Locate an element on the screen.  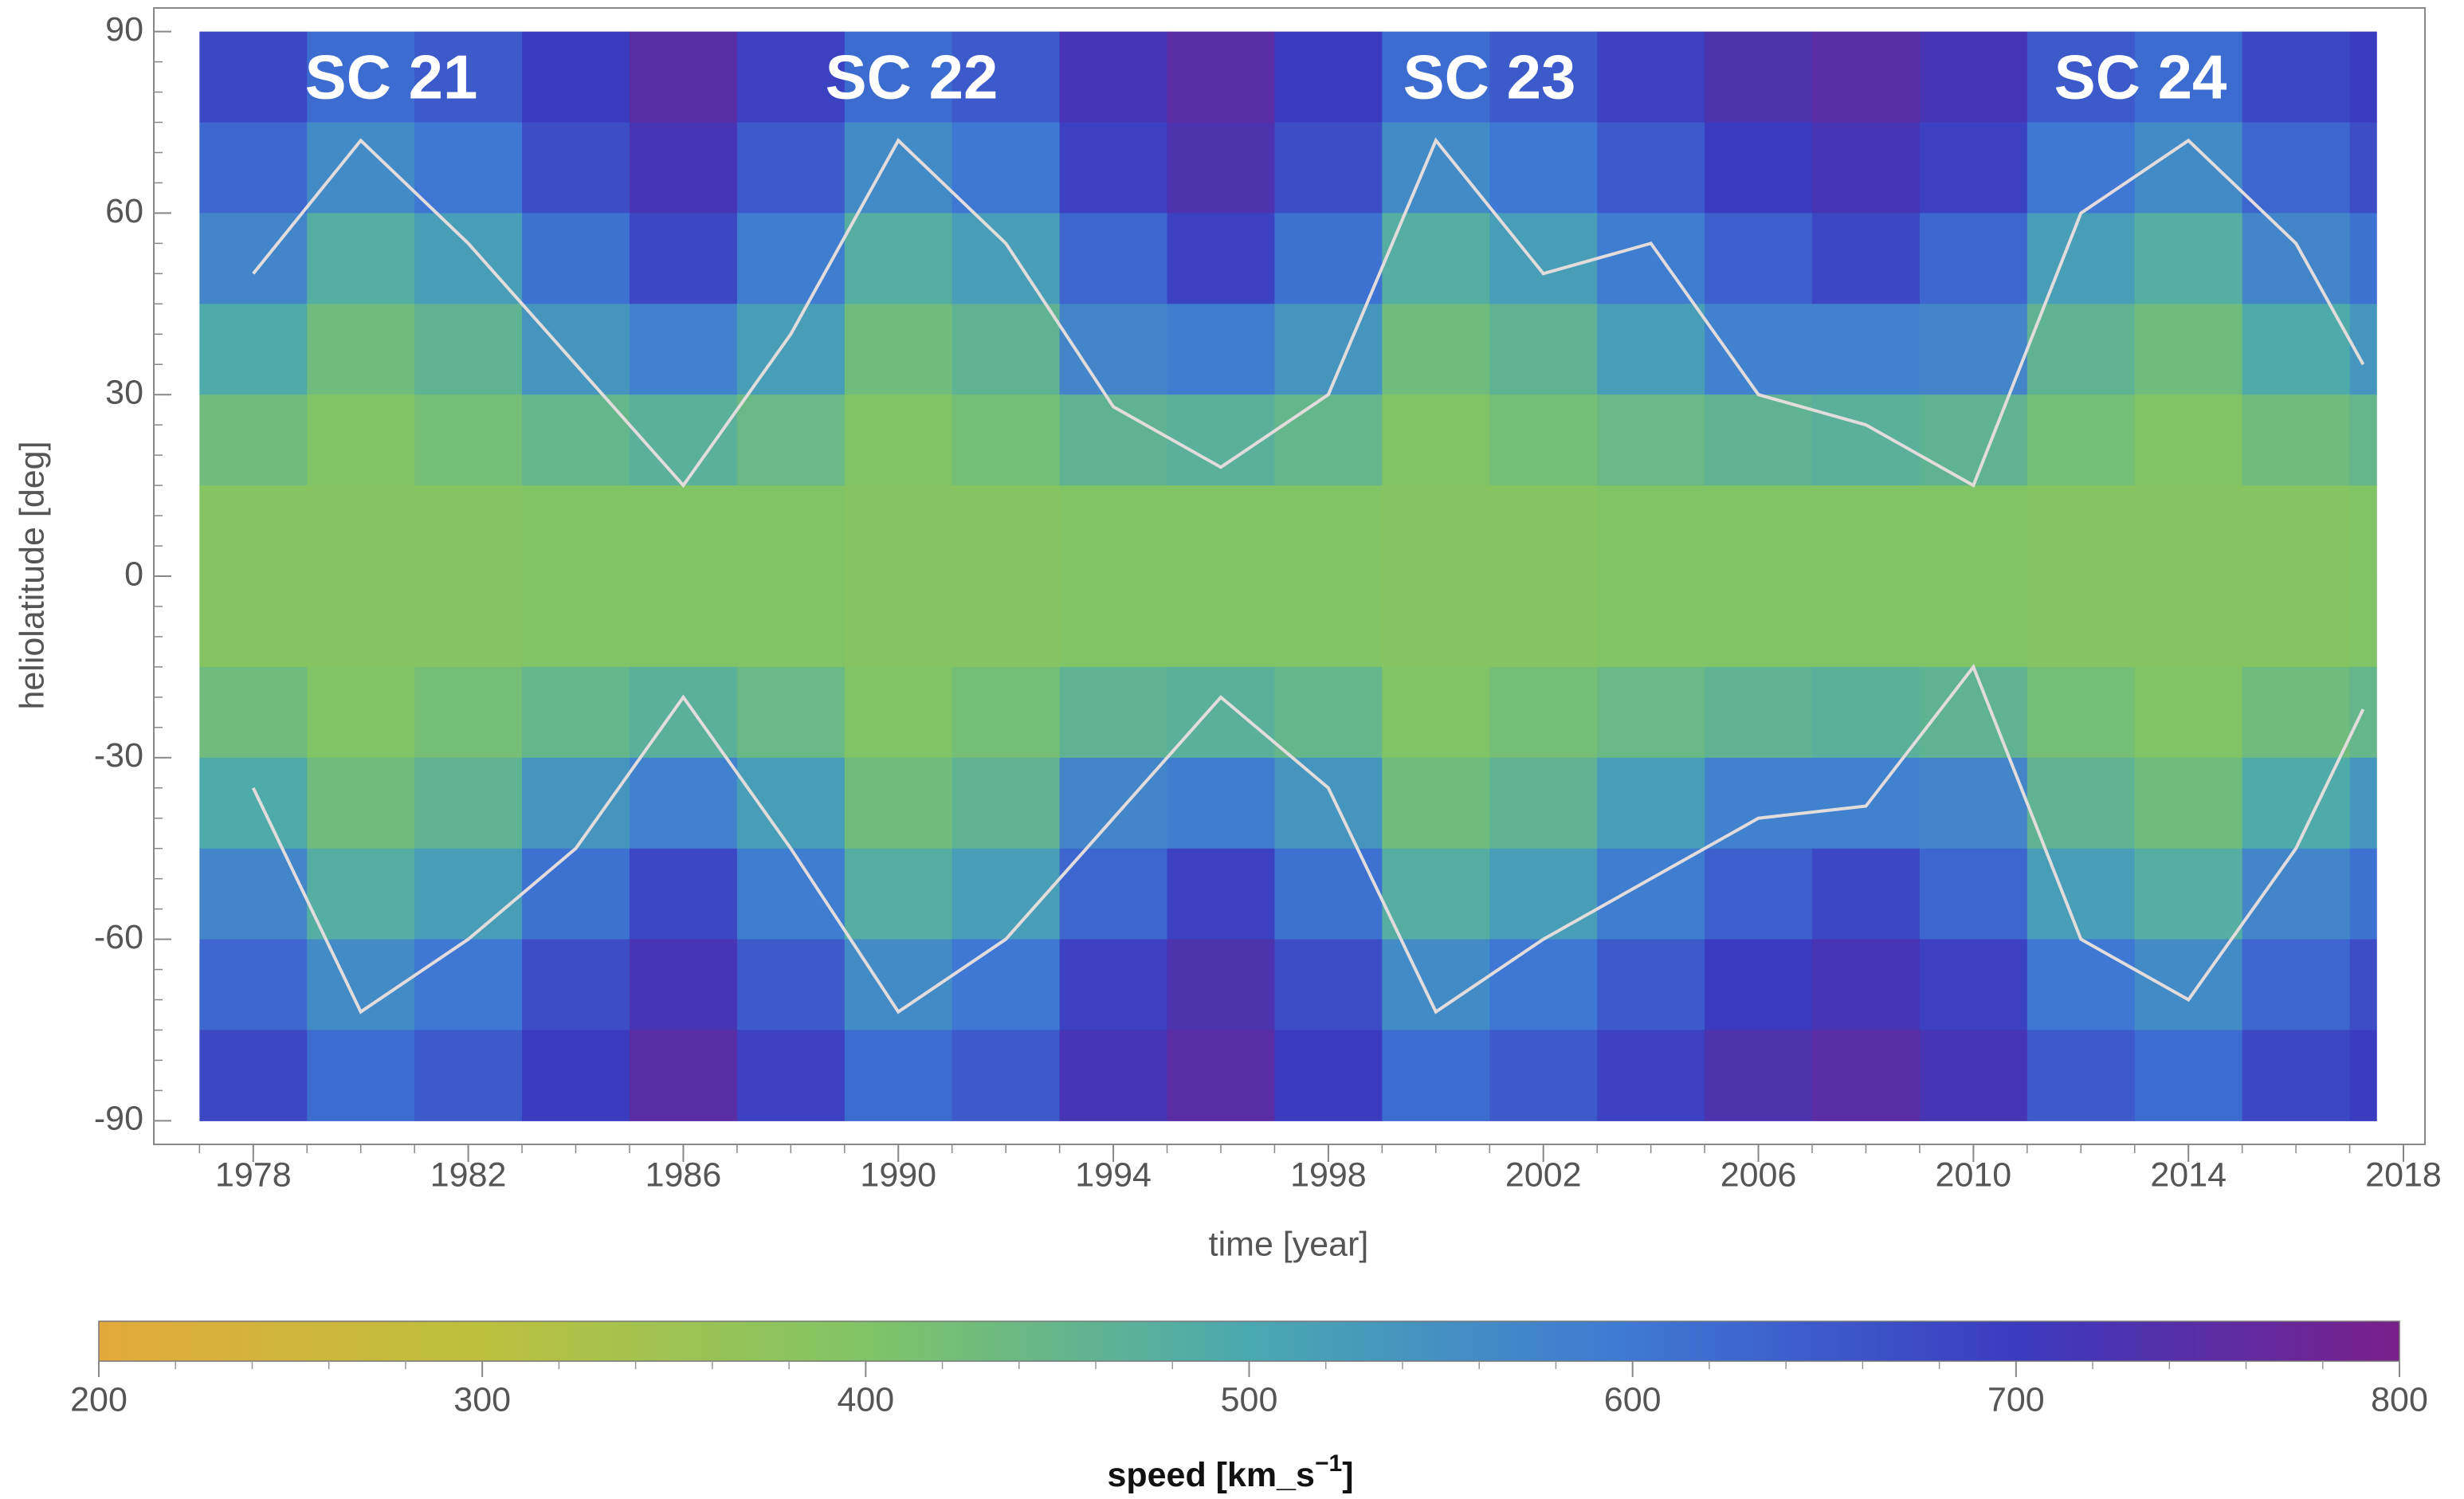
cycle-label: SC 21 is located at coordinates (391, 77).